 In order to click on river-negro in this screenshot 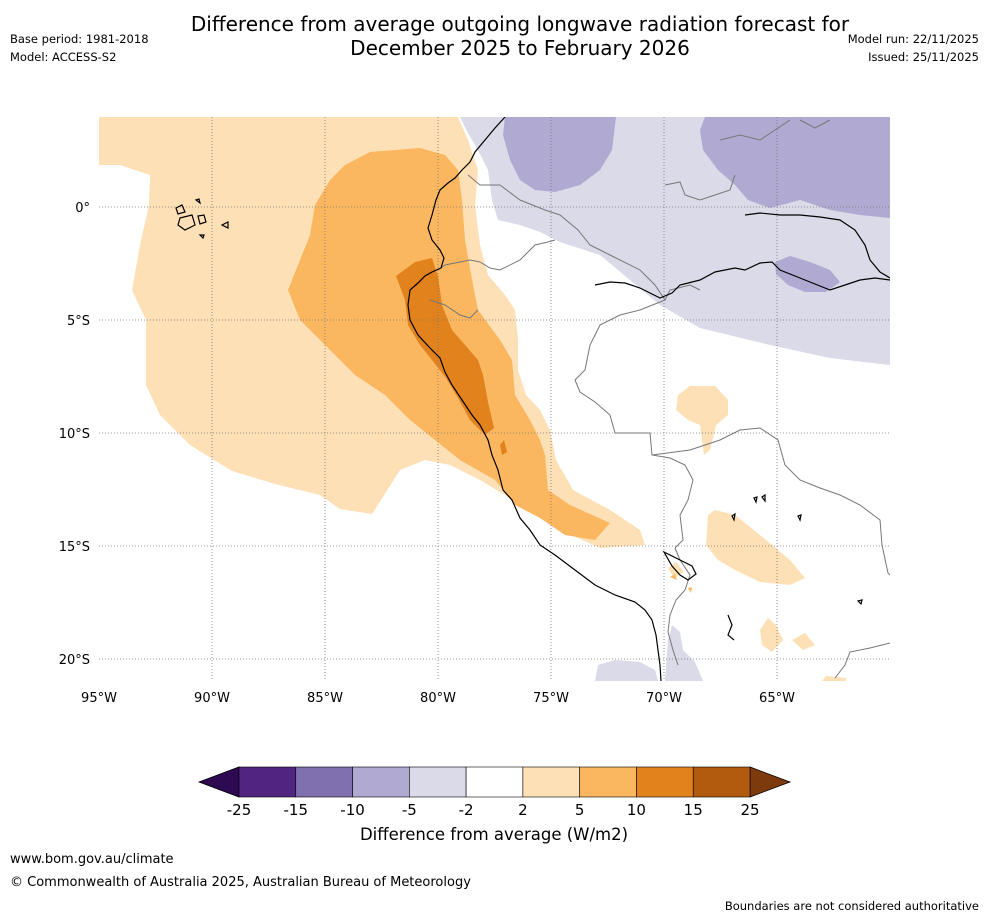, I will do `click(817, 245)`.